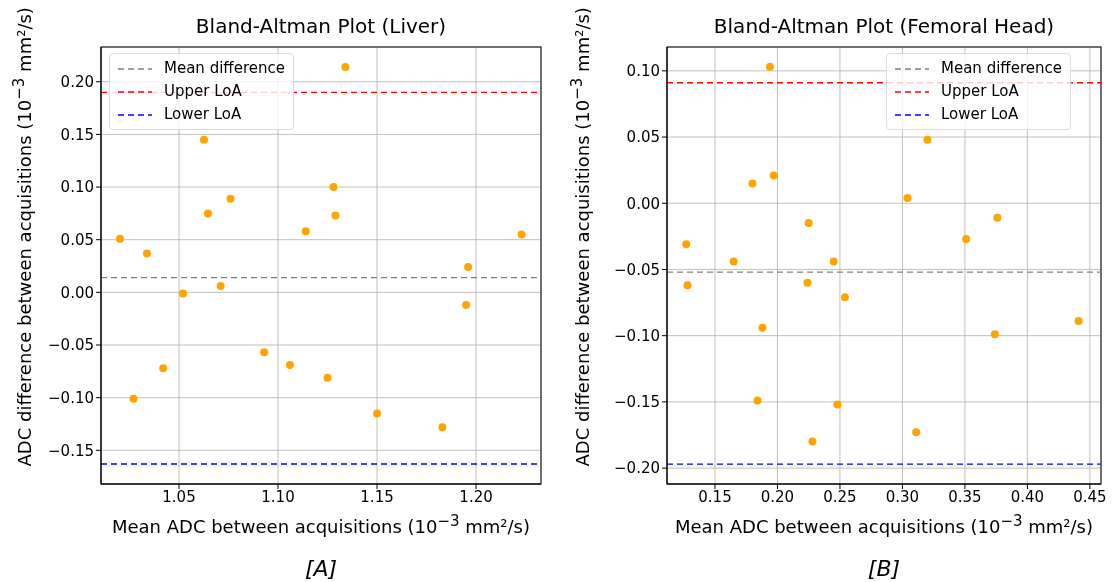  What do you see at coordinates (377, 496) in the screenshot?
I see `x-tick-label: 1.15` at bounding box center [377, 496].